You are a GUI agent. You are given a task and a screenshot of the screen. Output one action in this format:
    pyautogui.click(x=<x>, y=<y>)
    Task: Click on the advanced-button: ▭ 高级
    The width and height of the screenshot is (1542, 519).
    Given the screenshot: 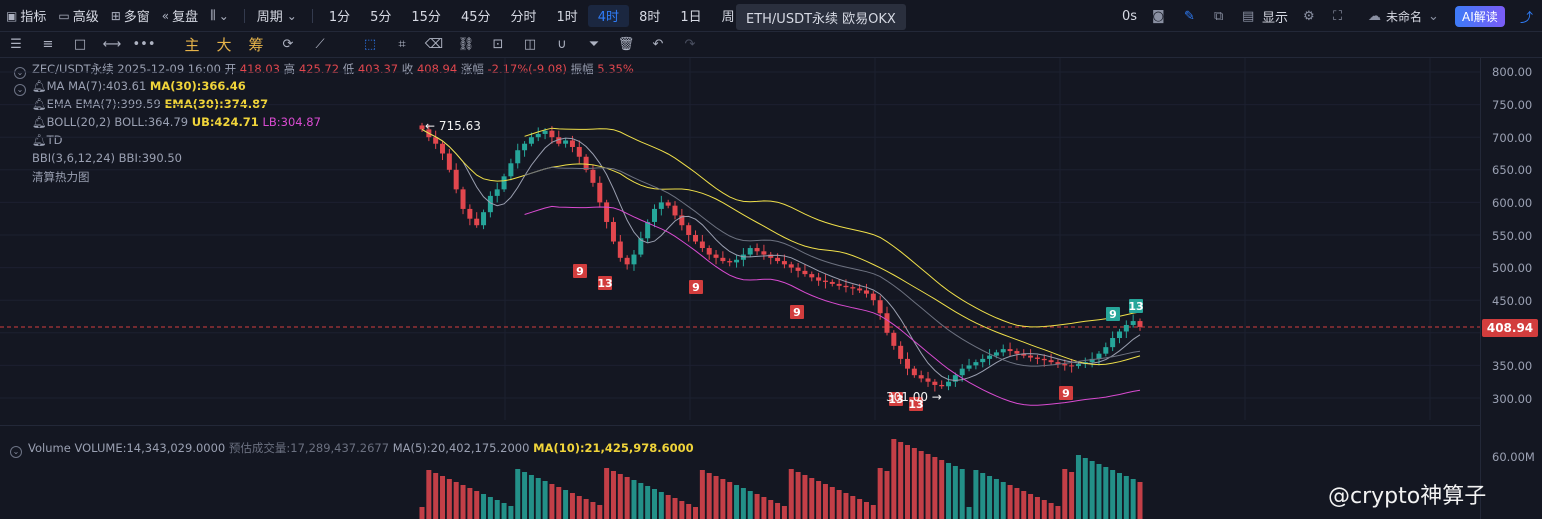 What is the action you would take?
    pyautogui.click(x=78, y=17)
    